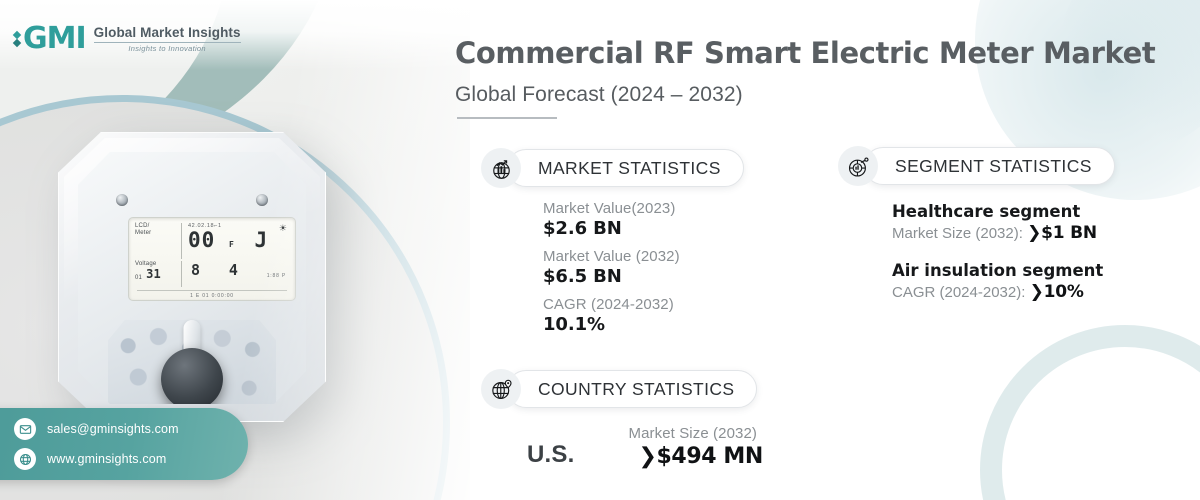 The width and height of the screenshot is (1200, 500). What do you see at coordinates (55, 38) in the screenshot?
I see `gmi-monogram: GMI` at bounding box center [55, 38].